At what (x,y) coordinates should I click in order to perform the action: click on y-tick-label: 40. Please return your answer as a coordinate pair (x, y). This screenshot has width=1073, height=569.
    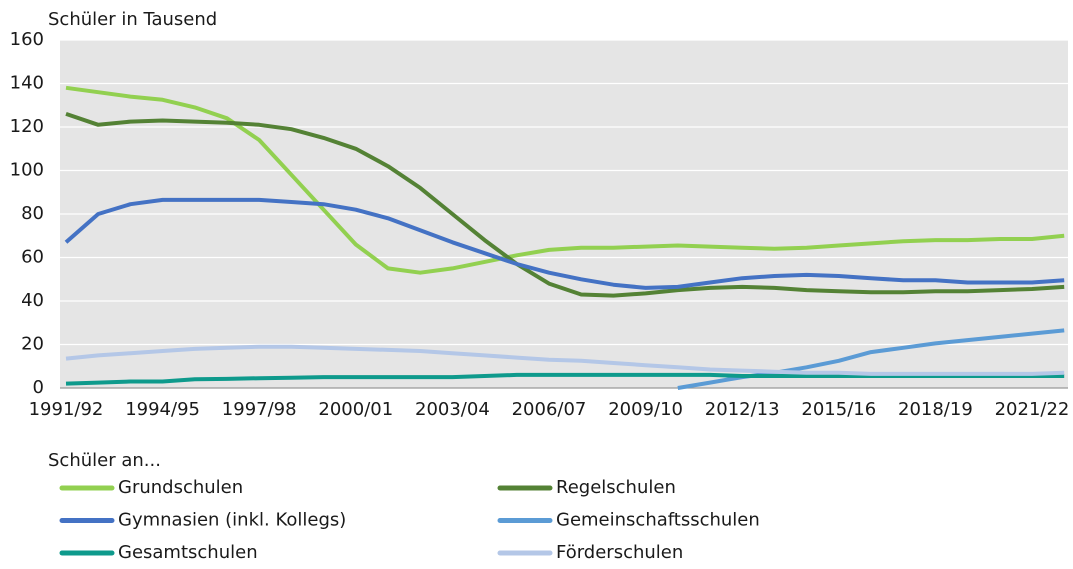
    Looking at the image, I should click on (32, 300).